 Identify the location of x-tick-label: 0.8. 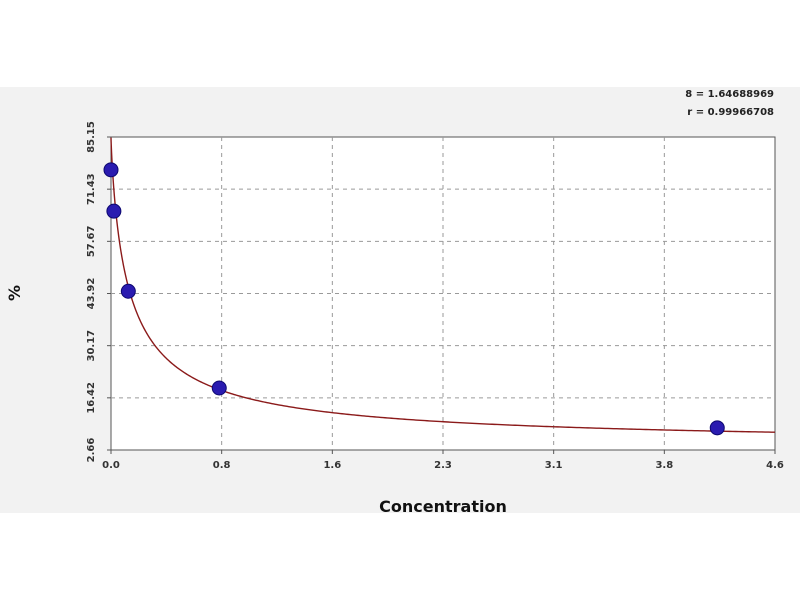
(222, 465).